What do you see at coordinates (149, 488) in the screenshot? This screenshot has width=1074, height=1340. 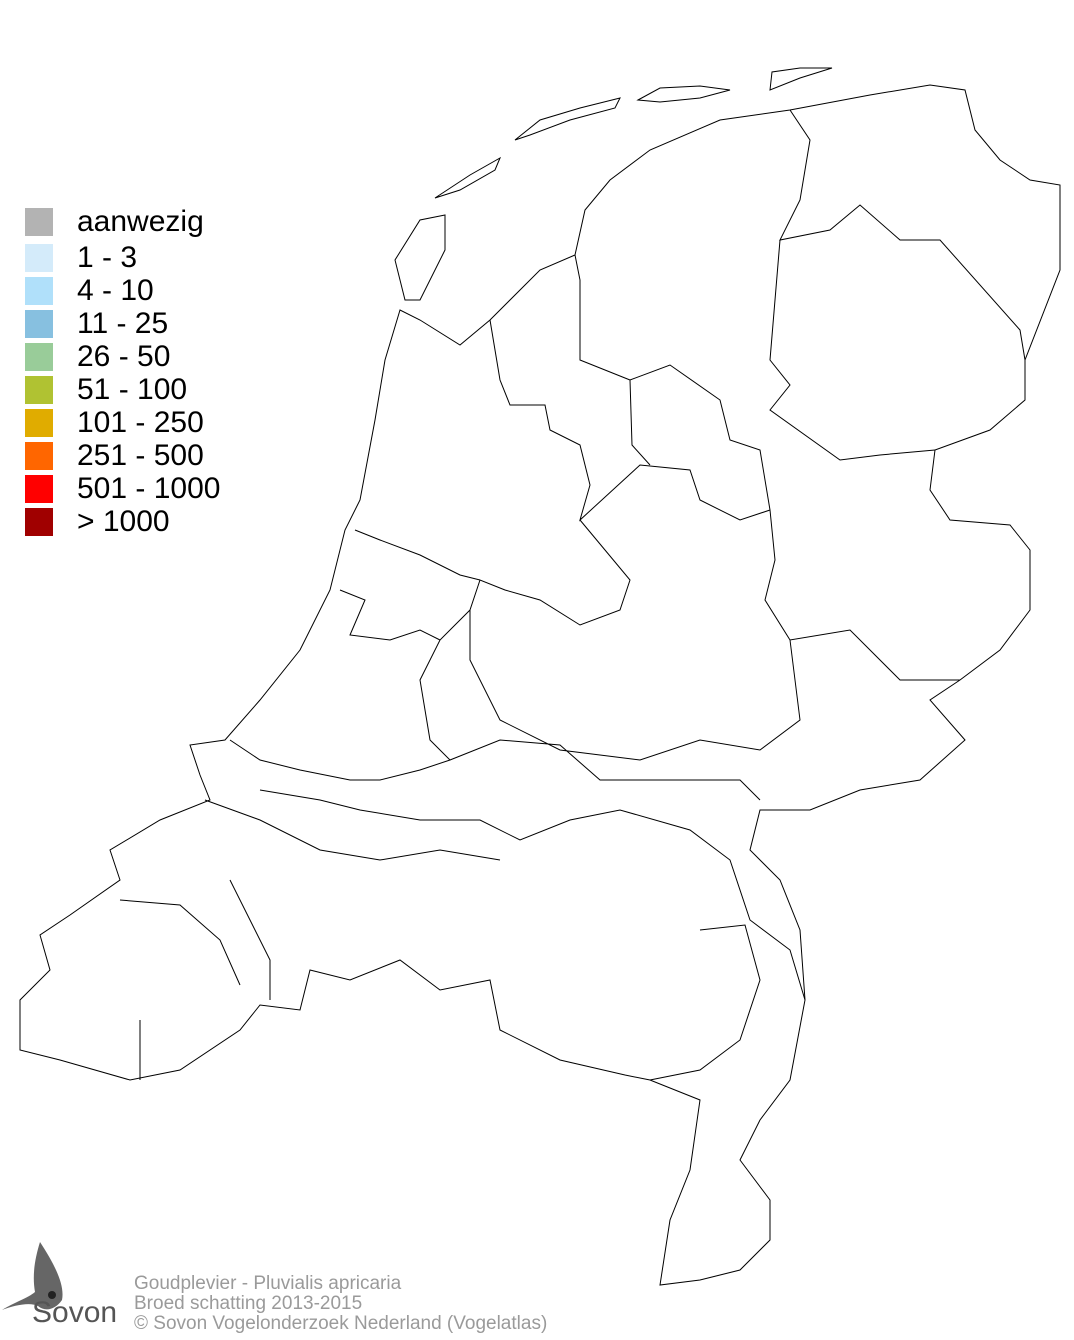 I see `legend-label: 501 - 1000` at bounding box center [149, 488].